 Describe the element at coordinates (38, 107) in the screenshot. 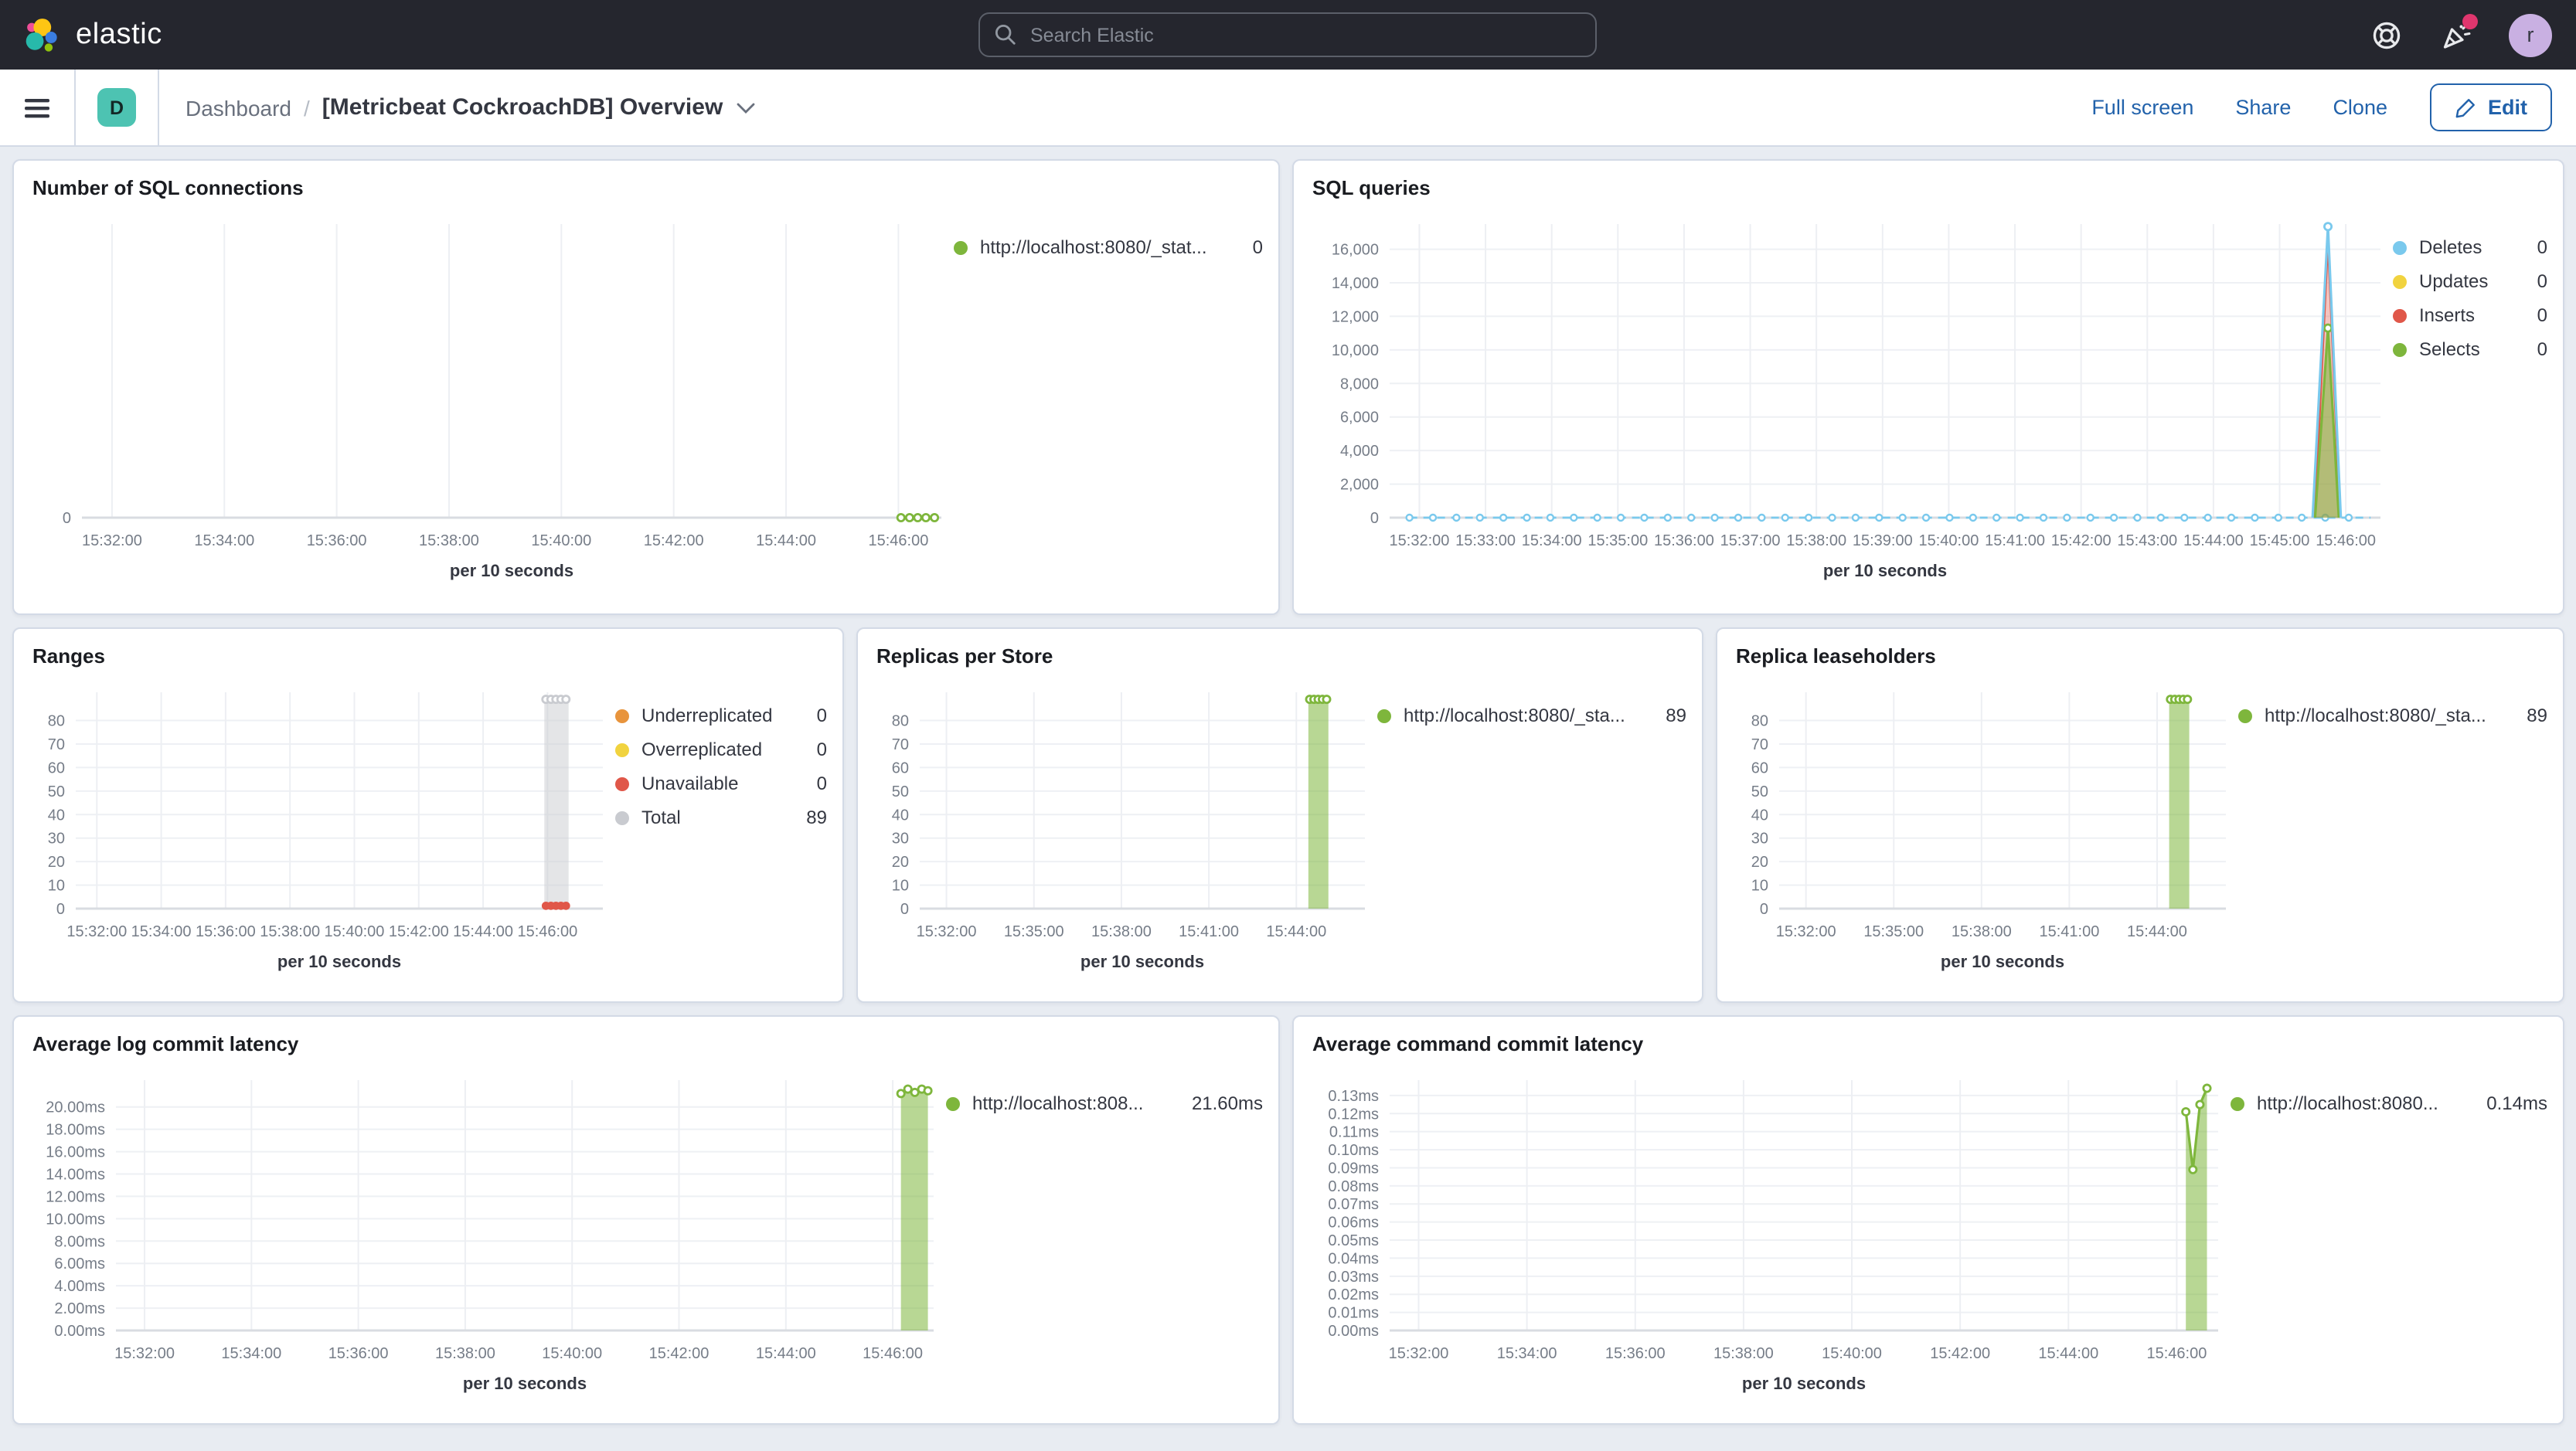

I see `menu-button` at that location.